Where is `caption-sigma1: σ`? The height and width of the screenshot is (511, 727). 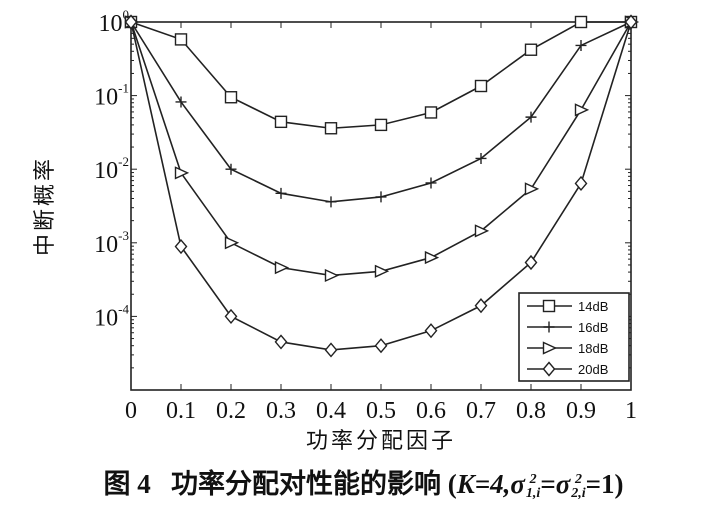 caption-sigma1: σ is located at coordinates (517, 484).